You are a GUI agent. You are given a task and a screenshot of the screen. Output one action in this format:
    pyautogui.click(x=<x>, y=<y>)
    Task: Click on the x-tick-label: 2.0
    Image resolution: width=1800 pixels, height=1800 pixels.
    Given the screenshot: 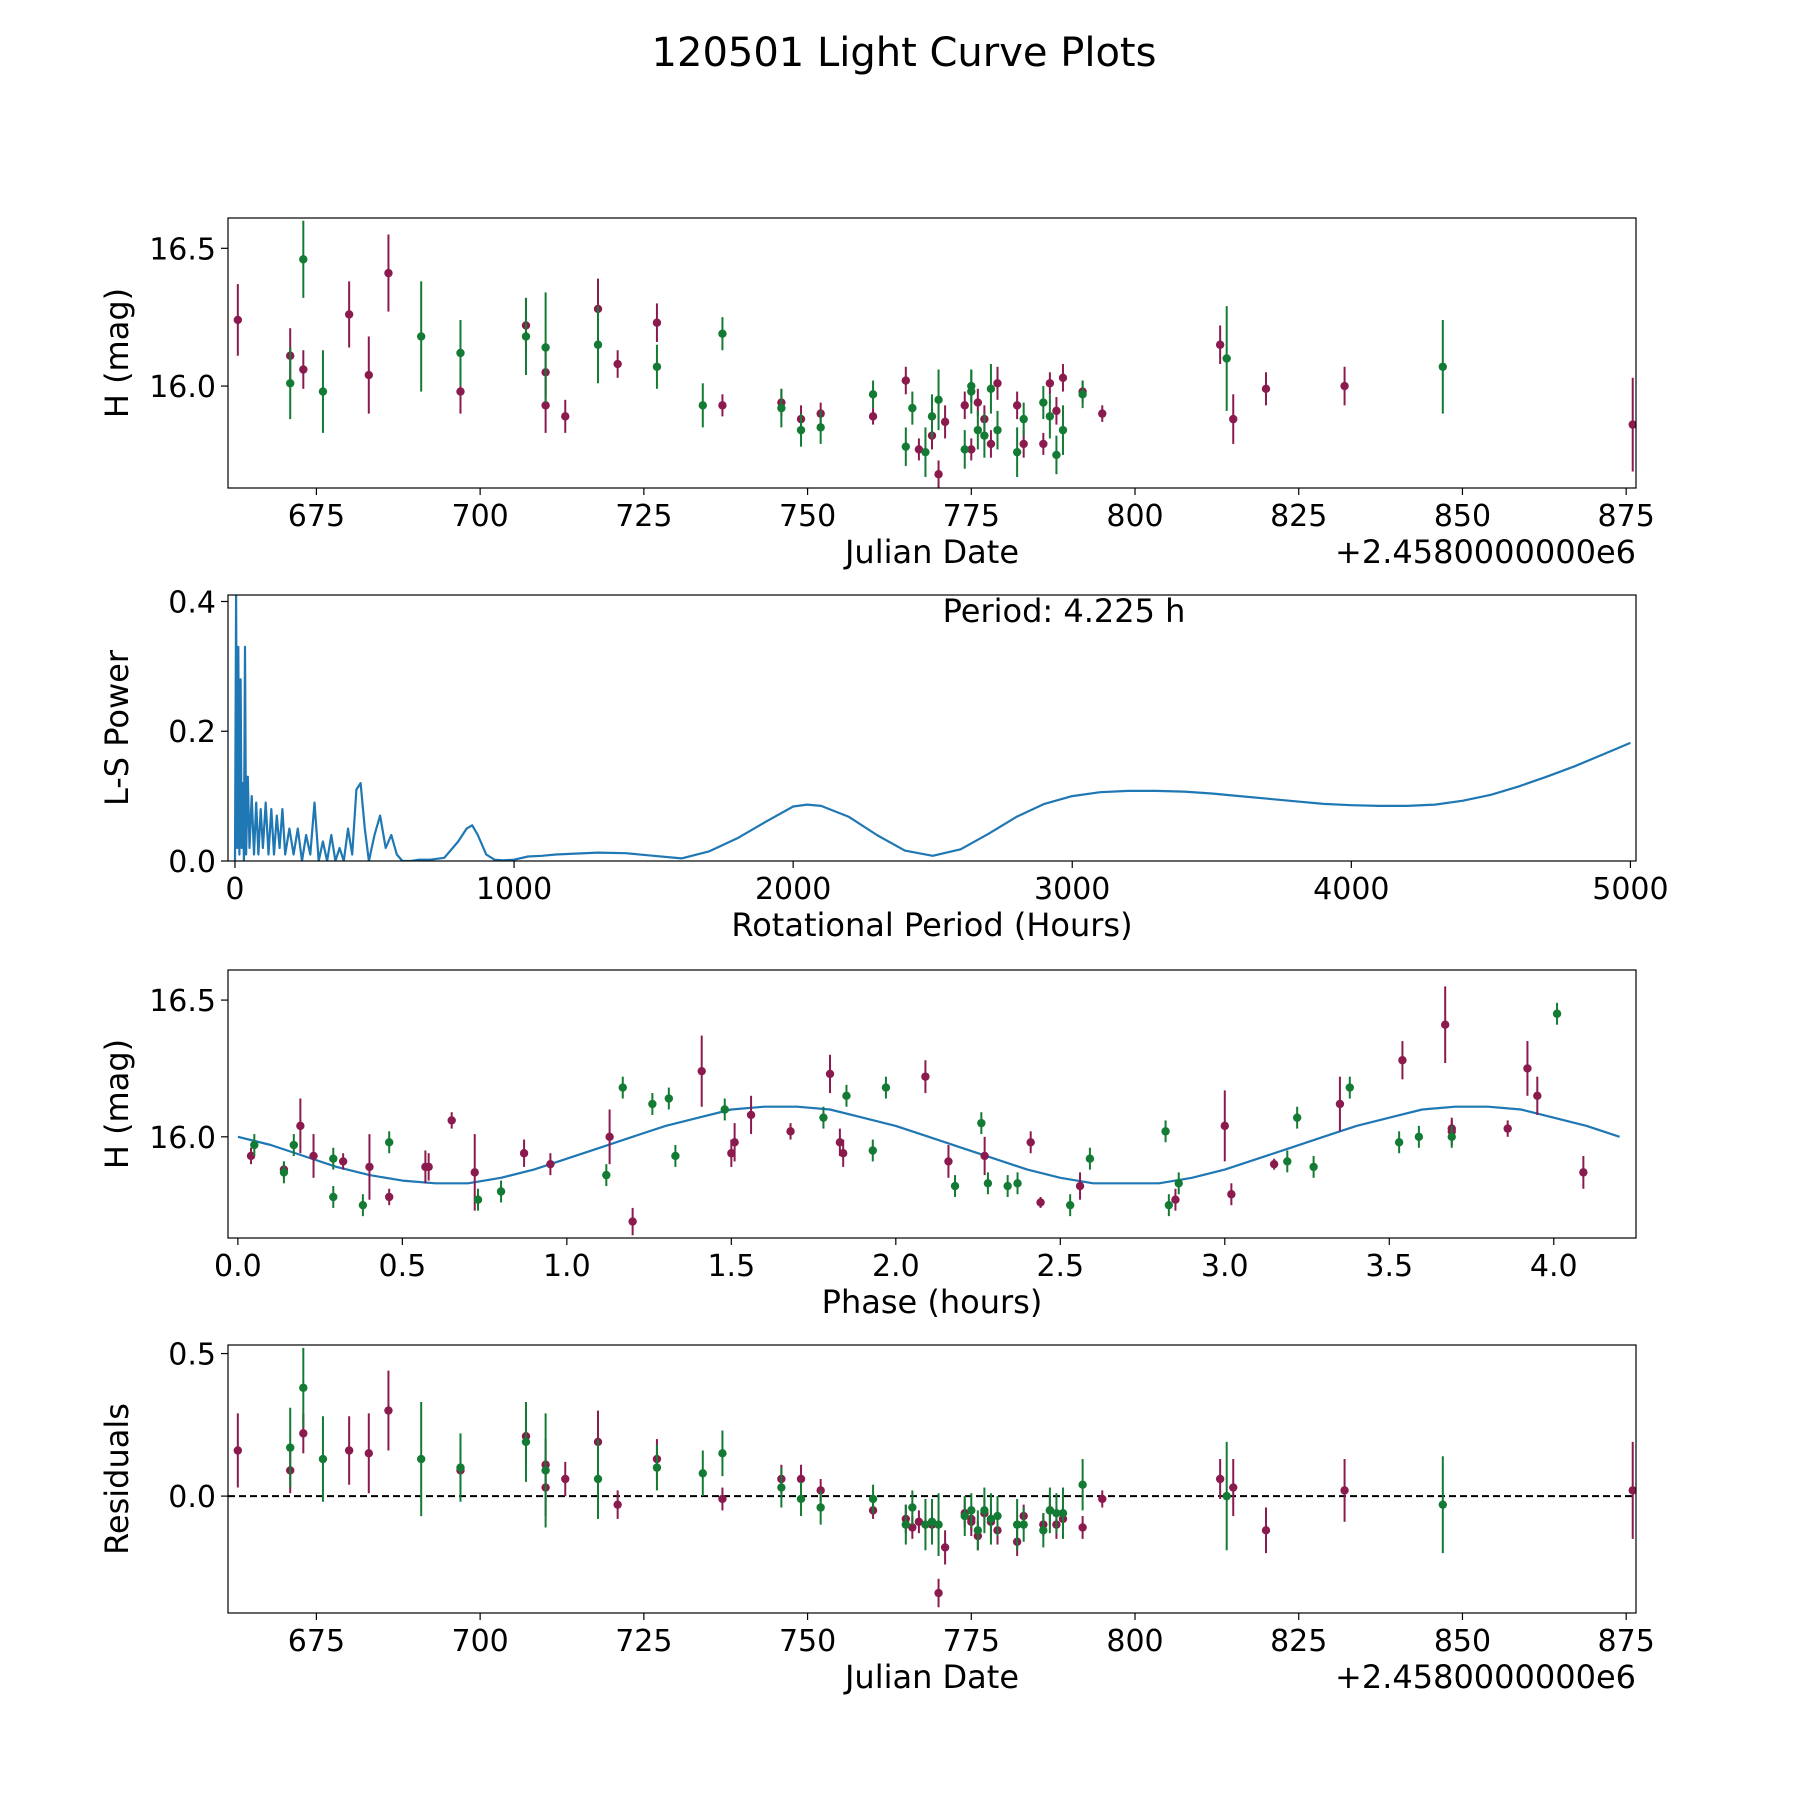 What is the action you would take?
    pyautogui.click(x=896, y=1266)
    